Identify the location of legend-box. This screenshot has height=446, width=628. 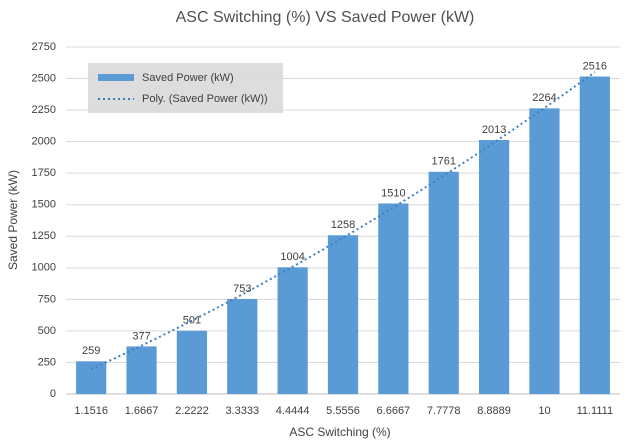
(185, 88).